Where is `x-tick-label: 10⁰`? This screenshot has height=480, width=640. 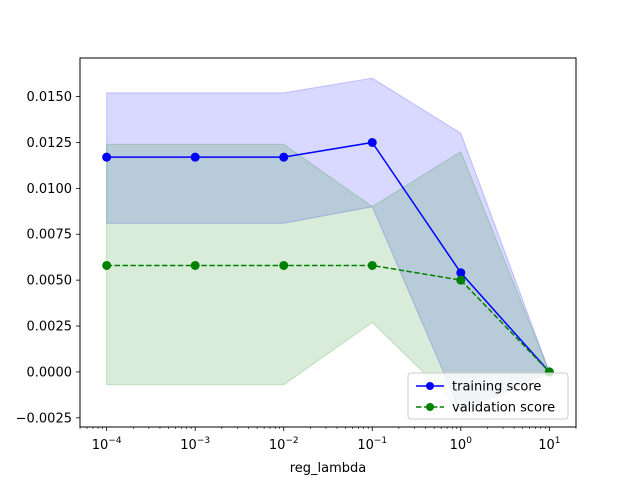 x-tick-label: 10⁰ is located at coordinates (461, 444).